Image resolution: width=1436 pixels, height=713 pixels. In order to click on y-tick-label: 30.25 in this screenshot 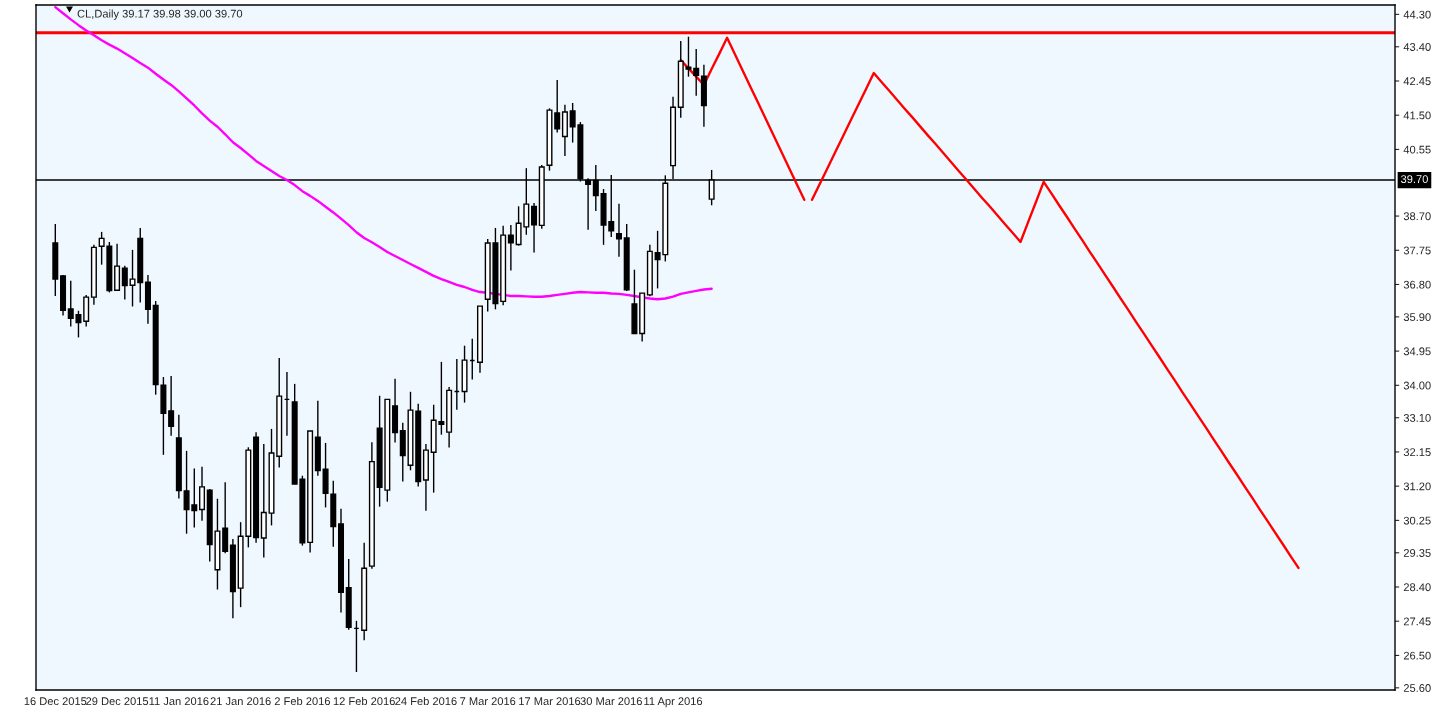, I will do `click(1417, 520)`.